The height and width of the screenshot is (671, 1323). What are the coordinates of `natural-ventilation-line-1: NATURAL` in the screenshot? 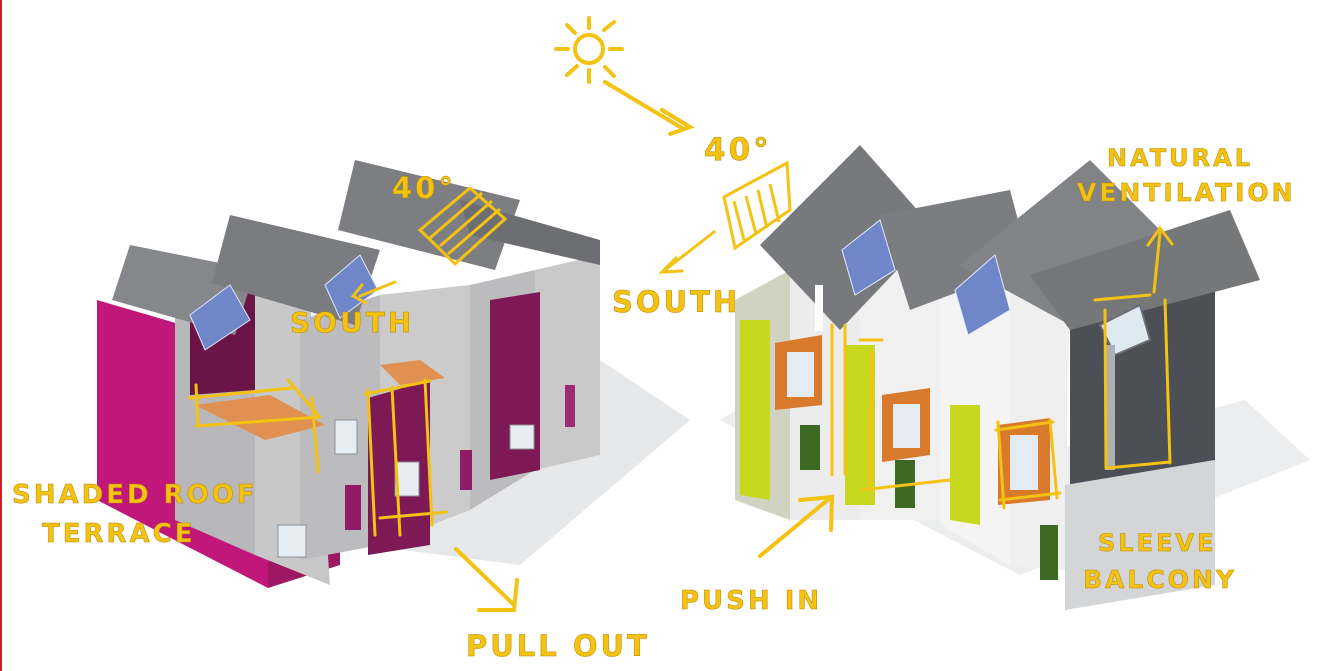 It's located at (1180, 158).